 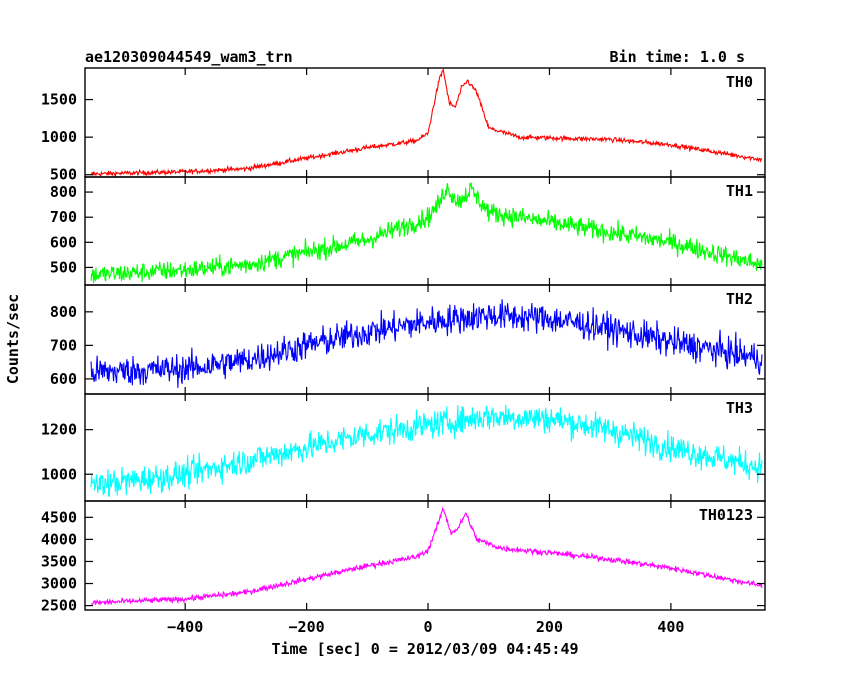 I want to click on y-tick-label: 1200, so click(x=59, y=430).